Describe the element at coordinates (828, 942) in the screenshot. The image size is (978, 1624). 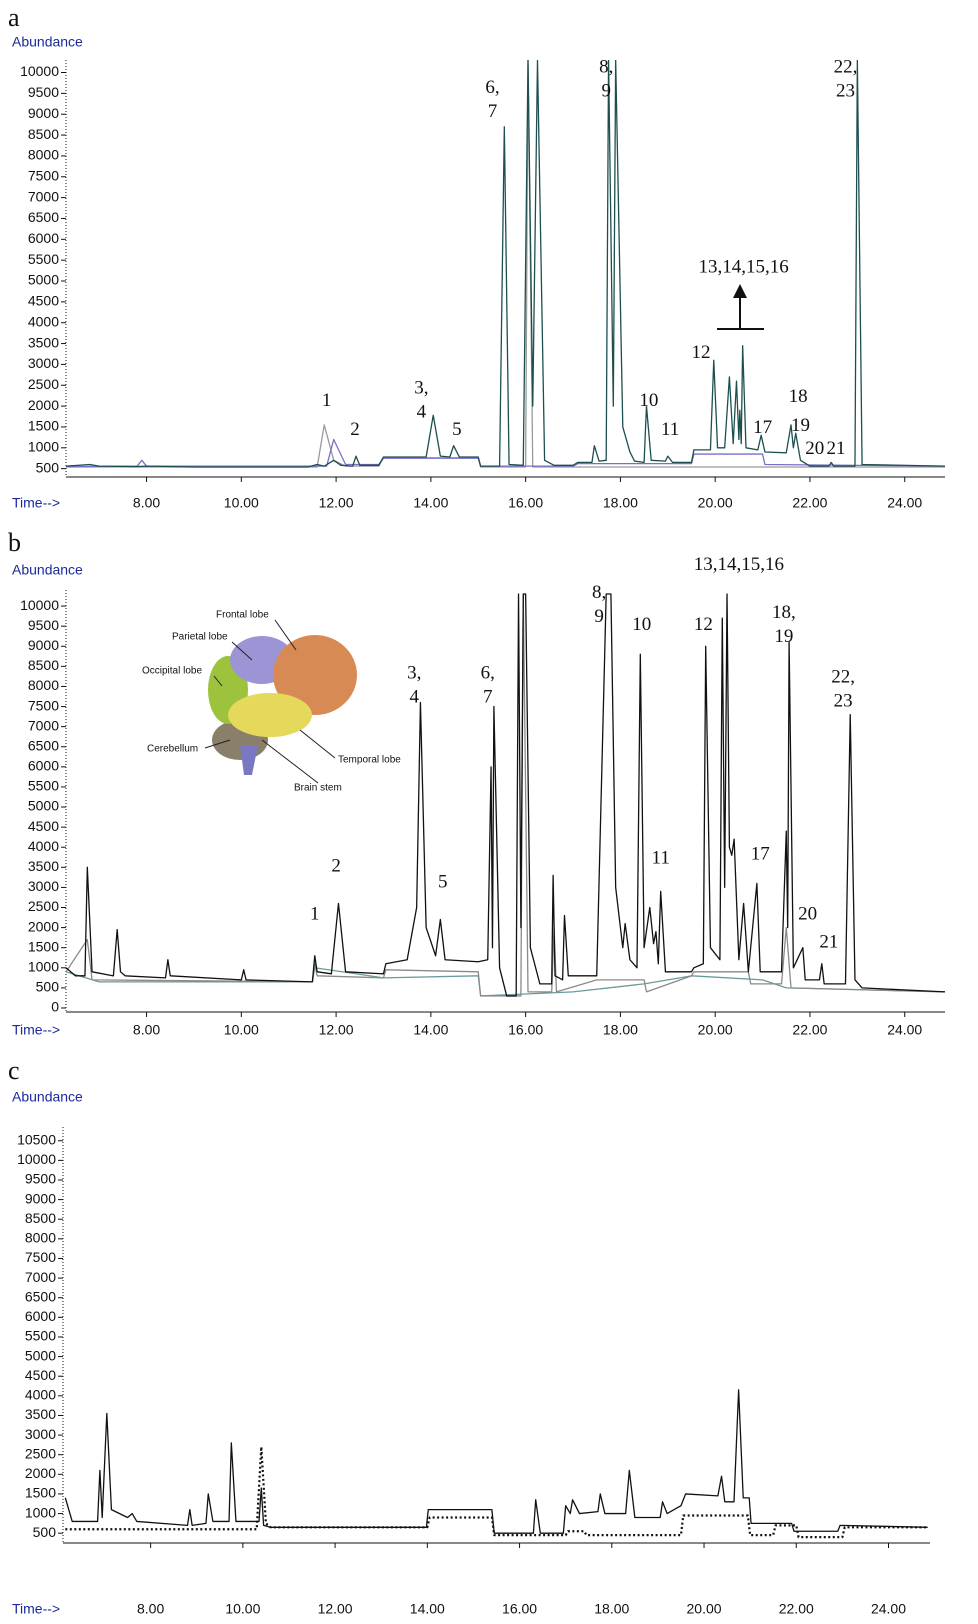
I see `peak-label-line: 21` at that location.